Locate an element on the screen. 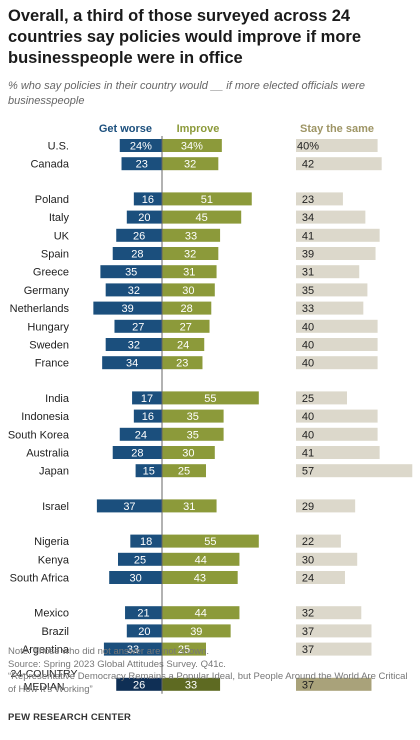 The width and height of the screenshot is (420, 740). bar-worse-italy is located at coordinates (144, 217).